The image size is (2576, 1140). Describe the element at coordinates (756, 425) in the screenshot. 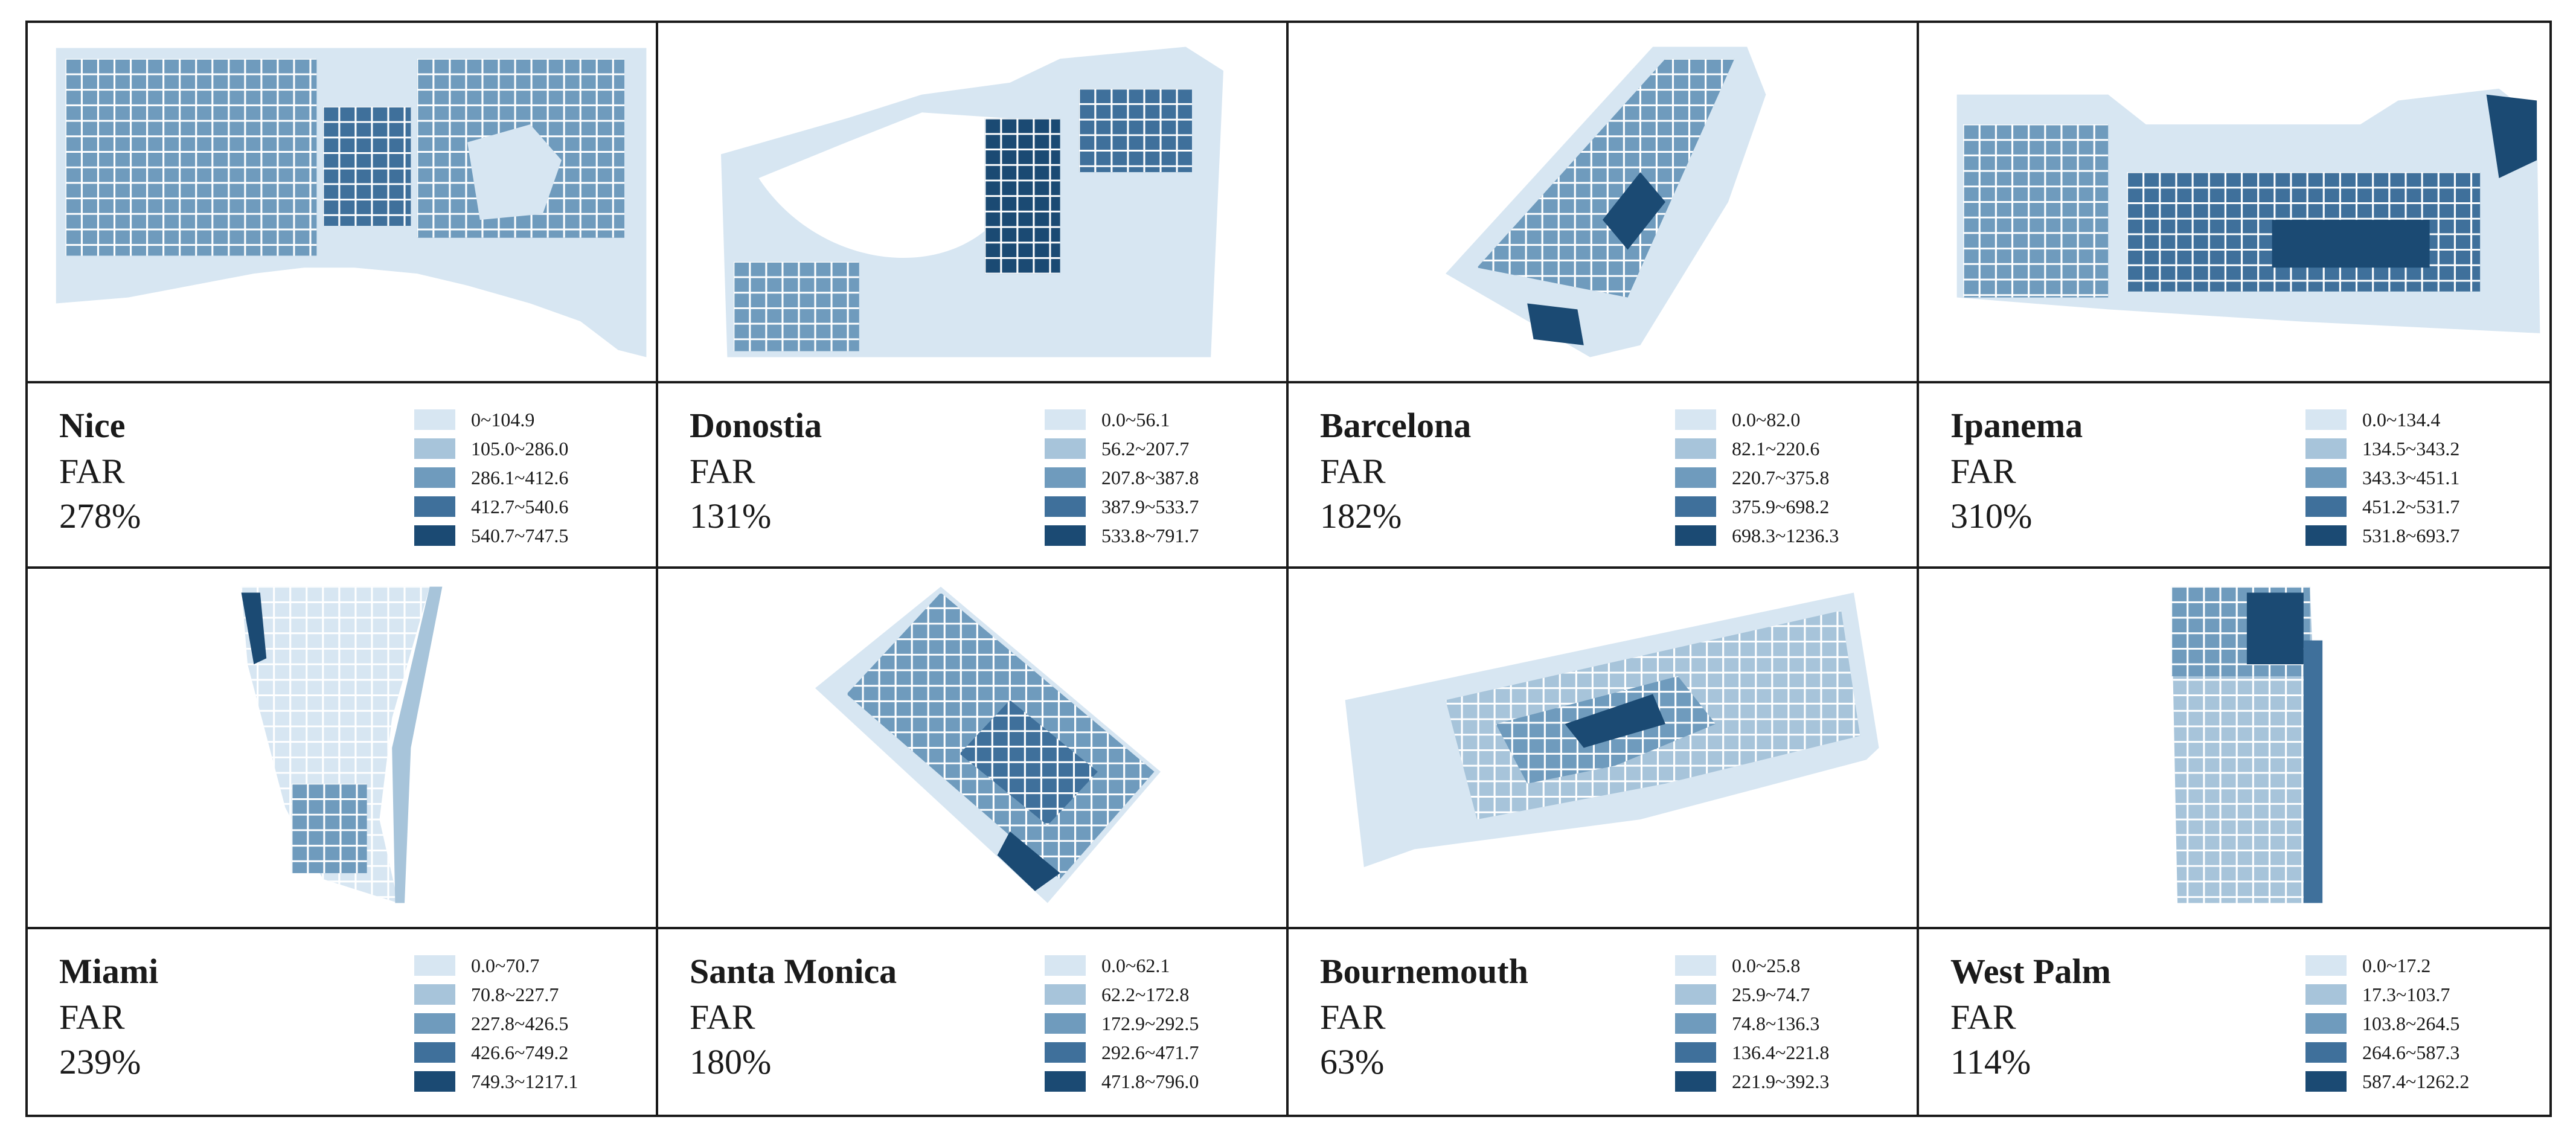

I see `city-name: Donostia` at that location.